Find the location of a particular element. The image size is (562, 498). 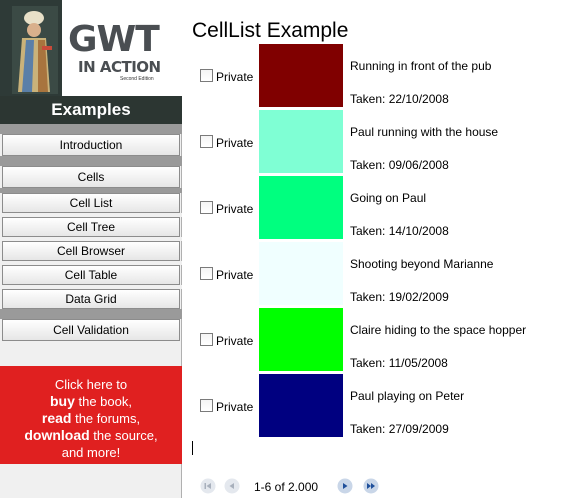

first-page-icon is located at coordinates (208, 486).